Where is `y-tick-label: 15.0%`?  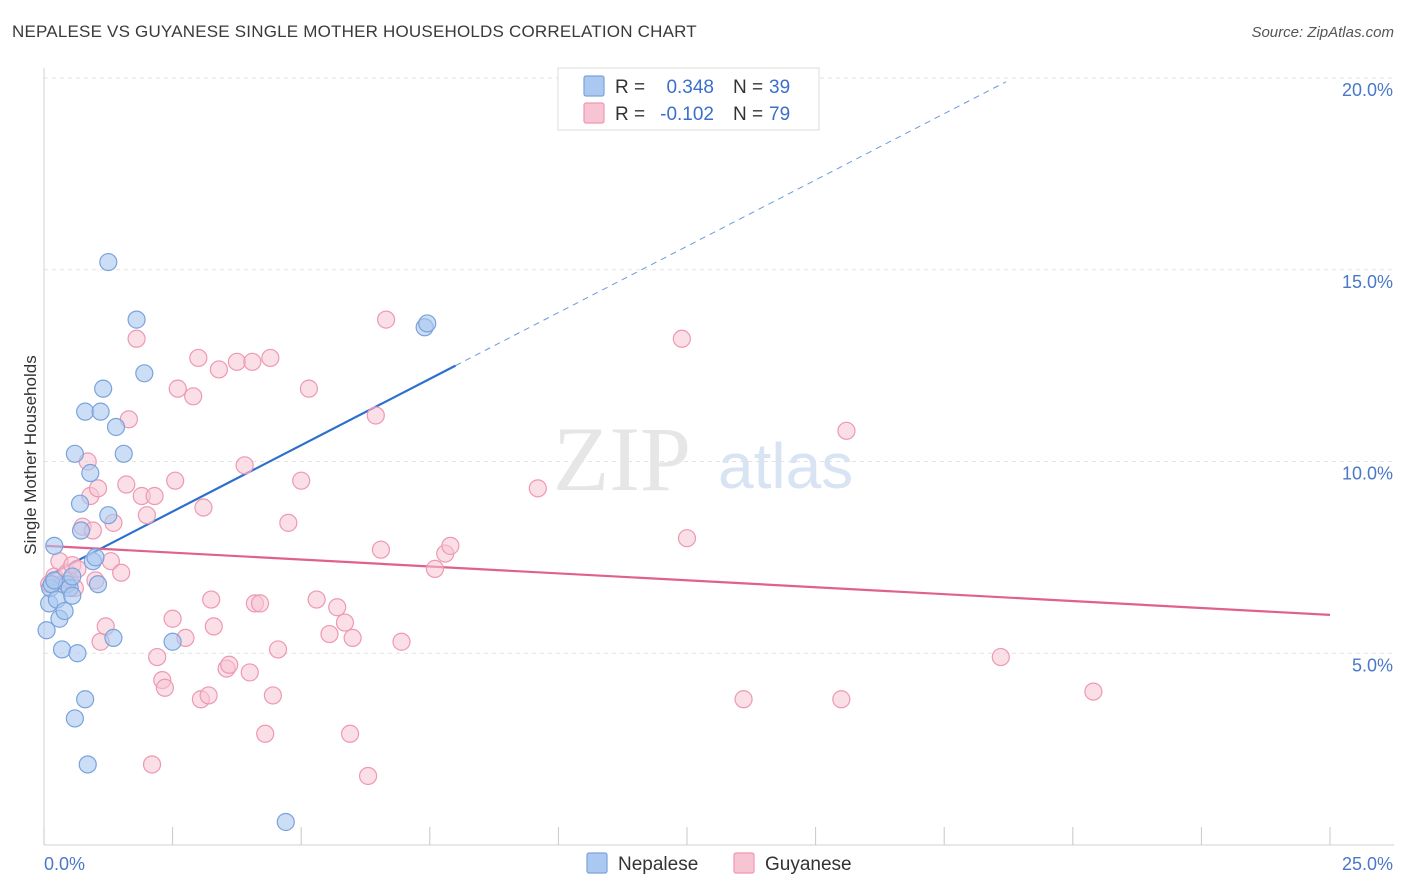
y-tick-label: 15.0% is located at coordinates (1367, 282).